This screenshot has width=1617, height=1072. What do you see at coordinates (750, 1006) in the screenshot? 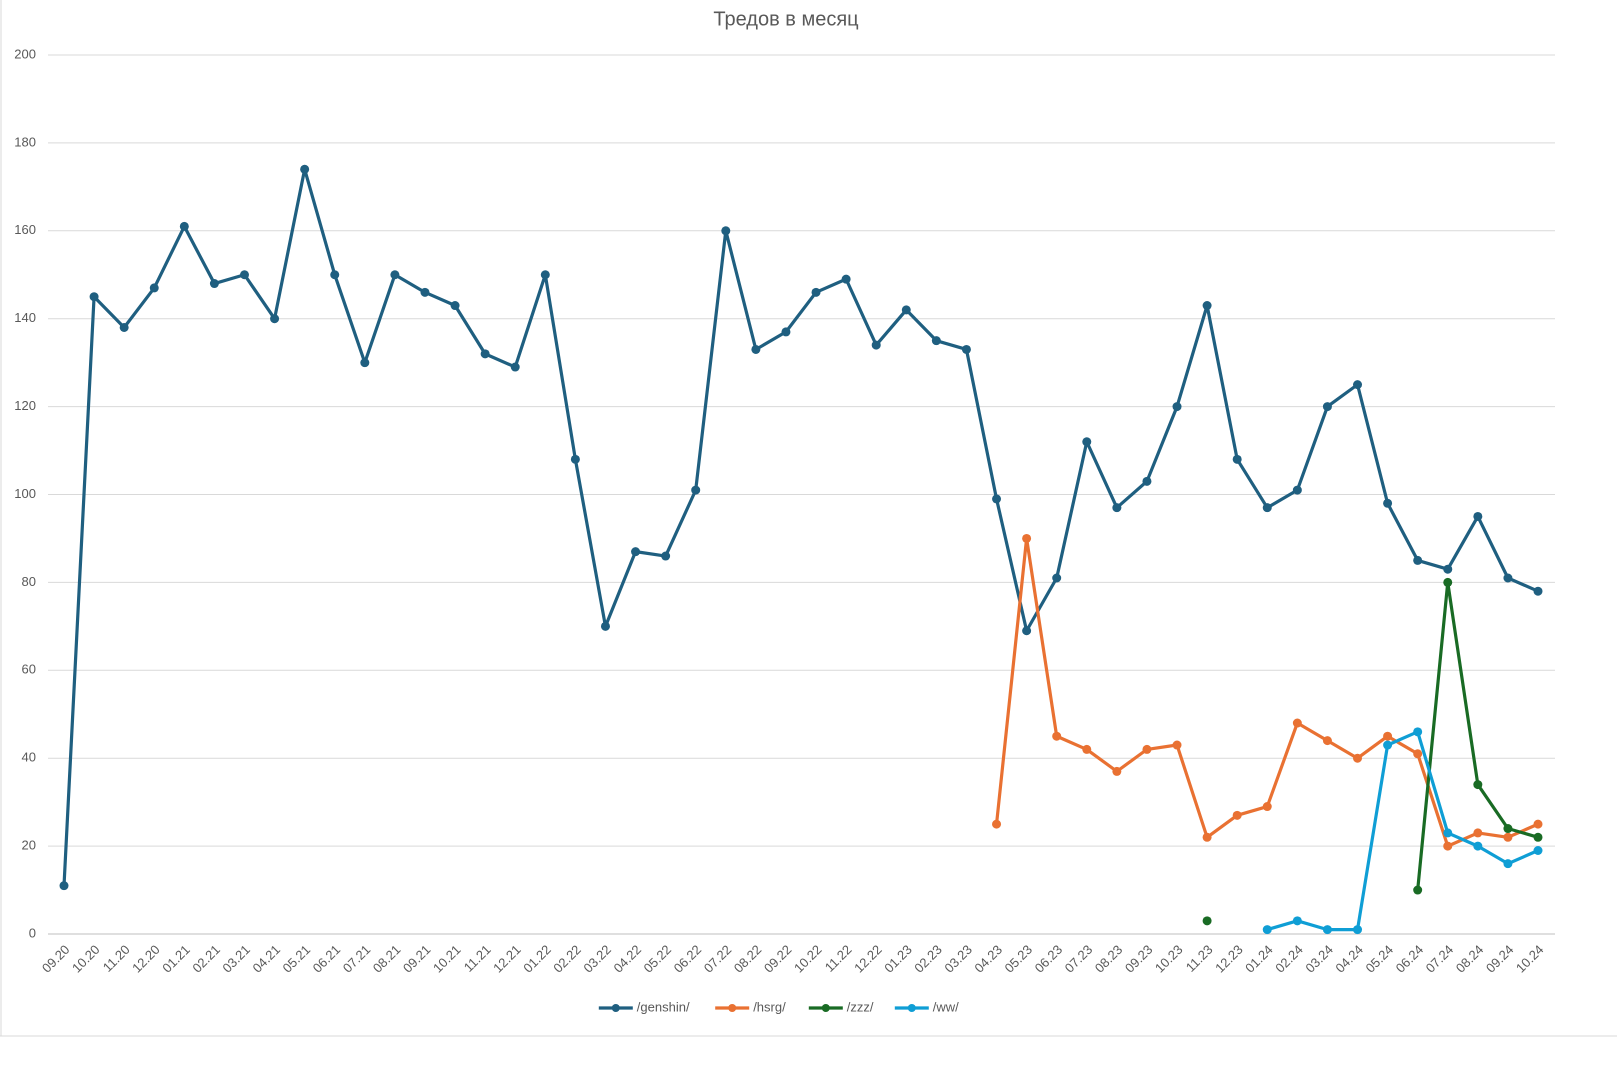
I see `legend-item: /hsrg/` at bounding box center [750, 1006].